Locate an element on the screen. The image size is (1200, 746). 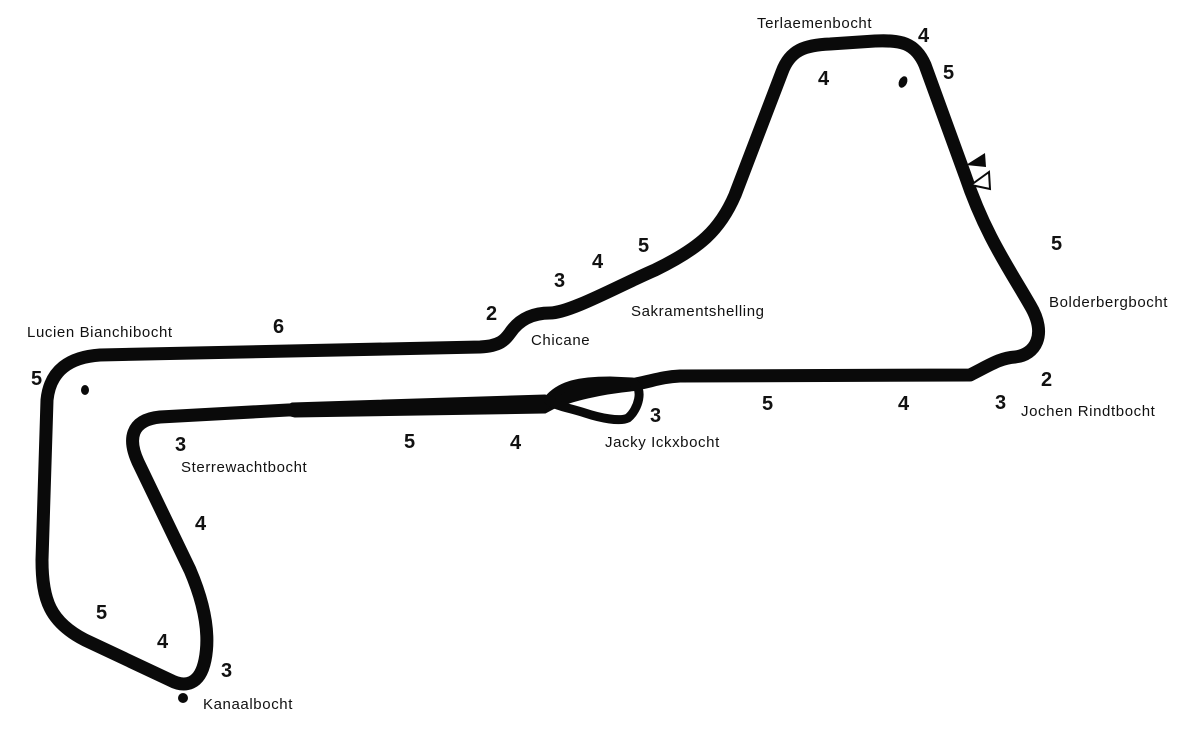
corner-bolderbergbocht: Bolderbergbocht is located at coordinates (1108, 302).